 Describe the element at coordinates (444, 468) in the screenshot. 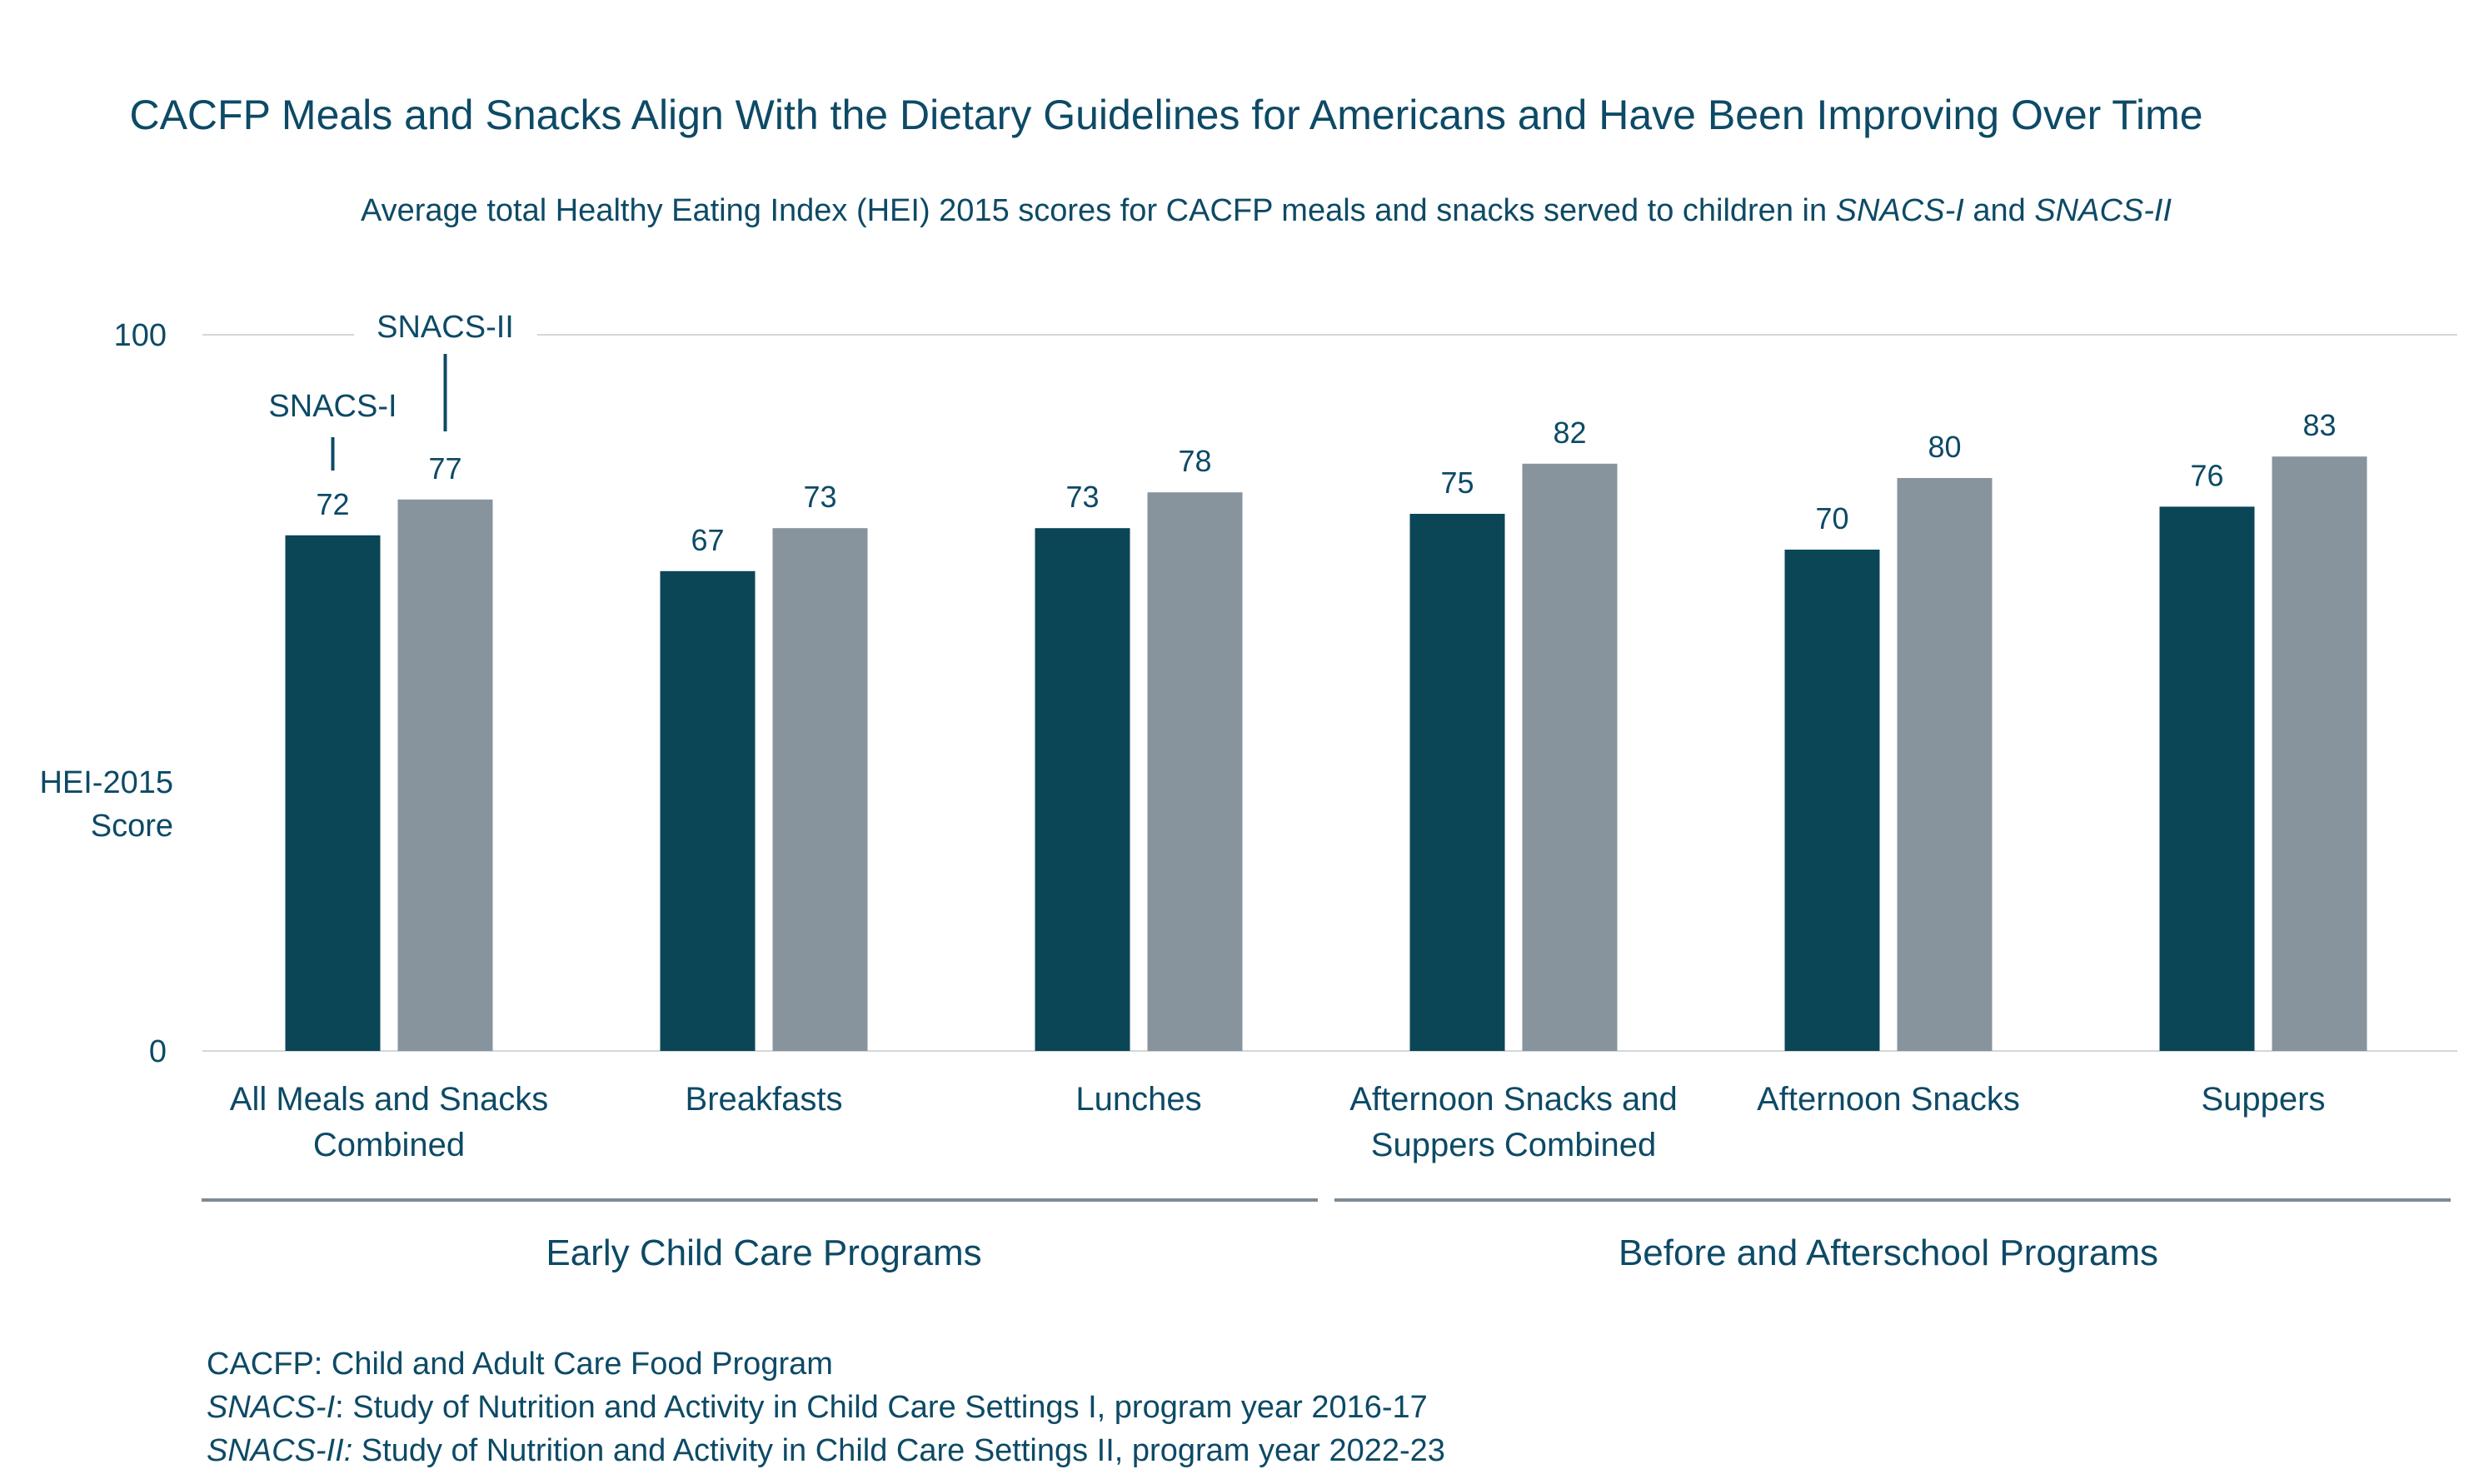

I see `value-label: 77` at that location.